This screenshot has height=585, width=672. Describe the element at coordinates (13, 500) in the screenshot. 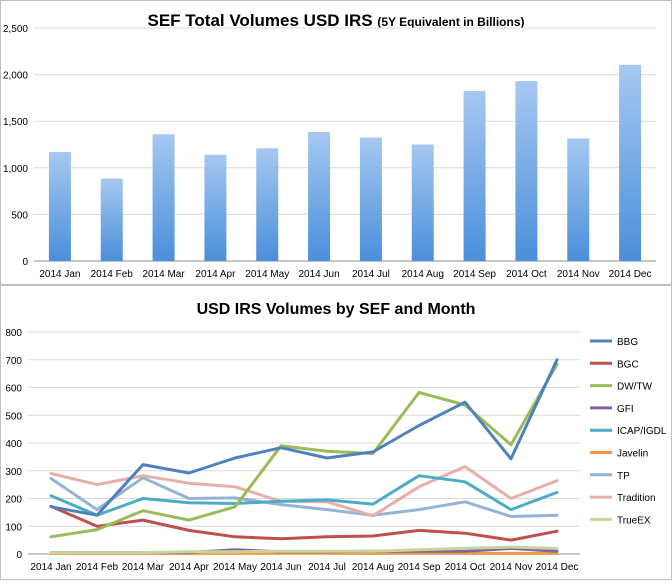

I see `y-tick-label: 200` at that location.